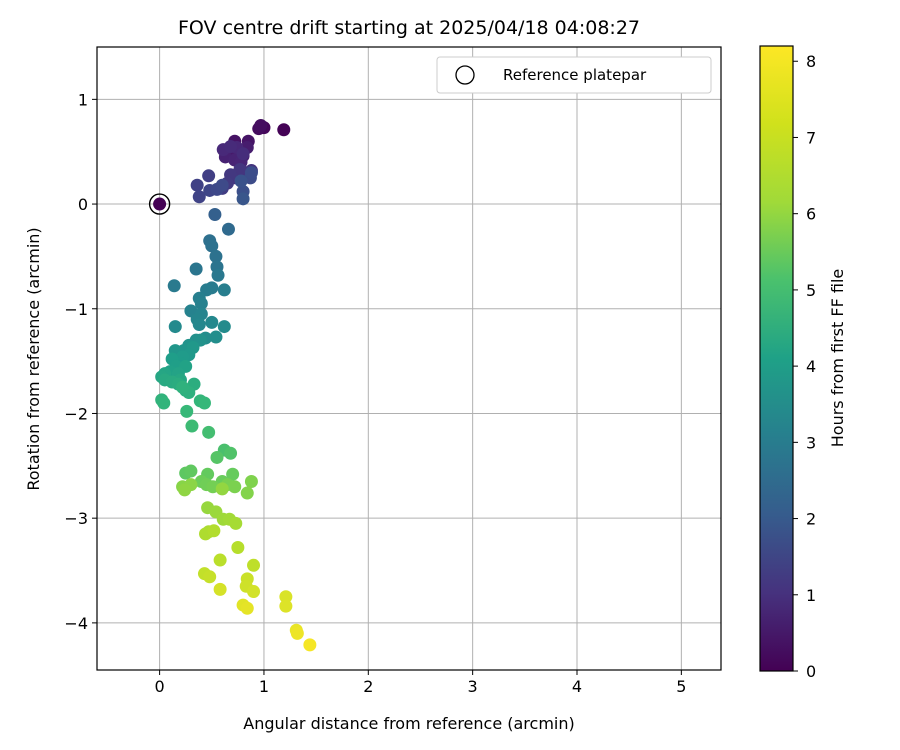 The image size is (900, 750). I want to click on legend-marker-icon, so click(465, 75).